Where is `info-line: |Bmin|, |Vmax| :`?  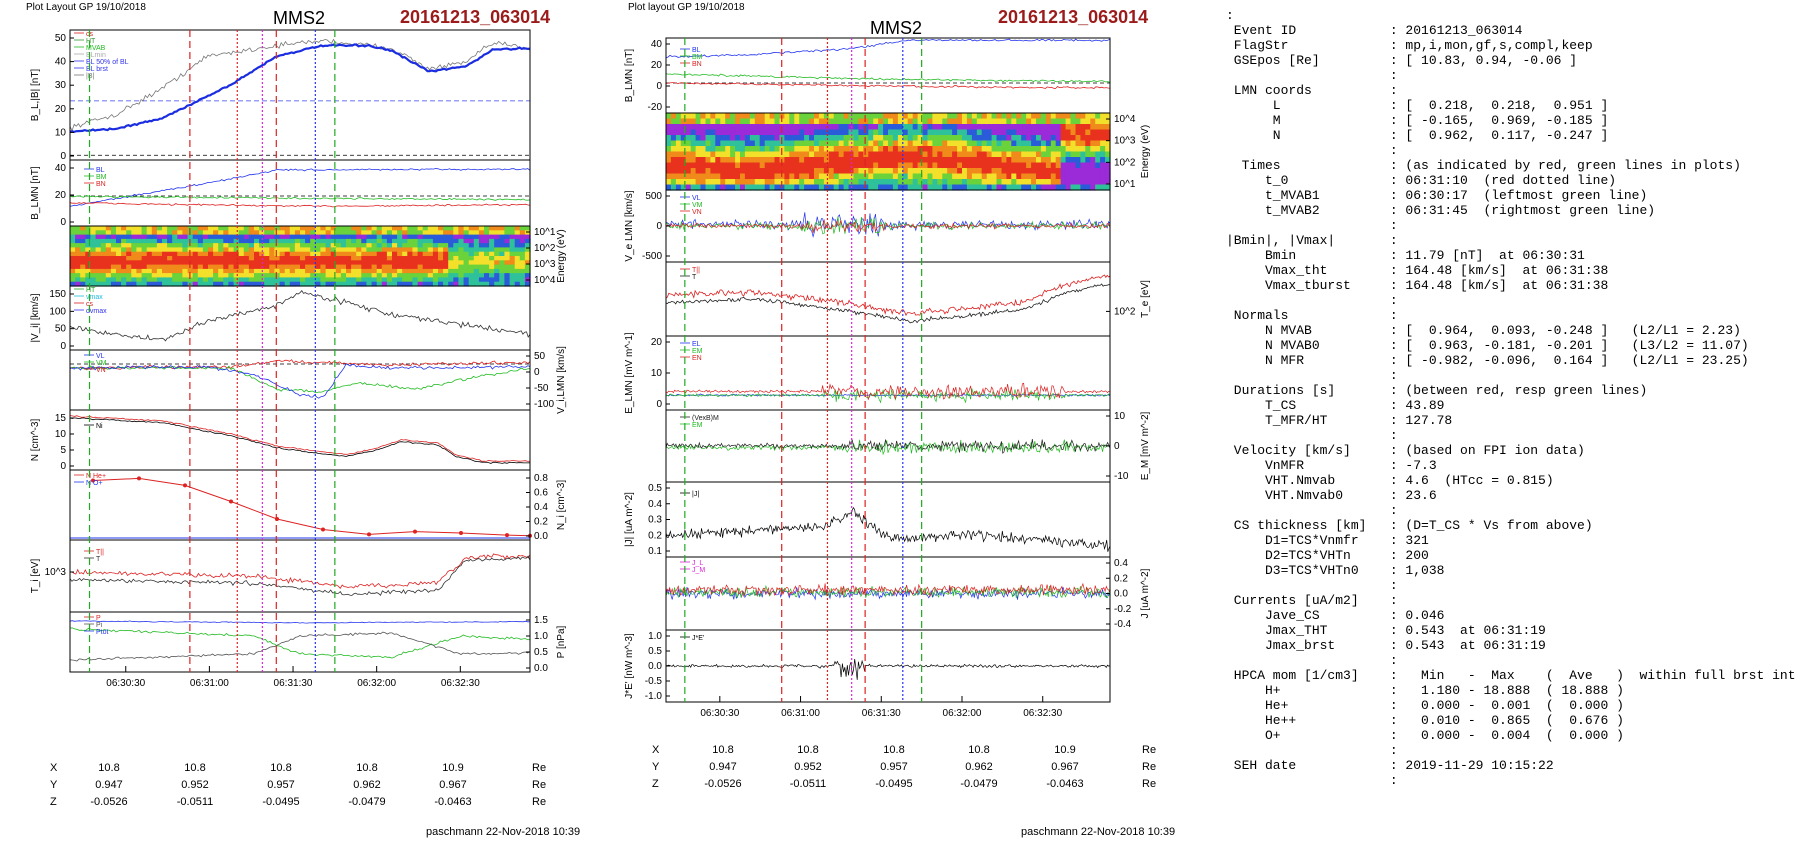 info-line: |Bmin|, |Vmax| : is located at coordinates (1312, 240).